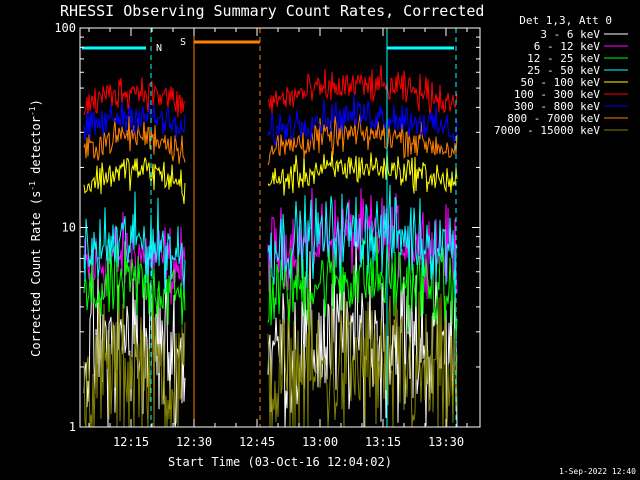  Describe the element at coordinates (563, 70) in the screenshot. I see `legend-entry-label: 25 - 50 keV` at that location.